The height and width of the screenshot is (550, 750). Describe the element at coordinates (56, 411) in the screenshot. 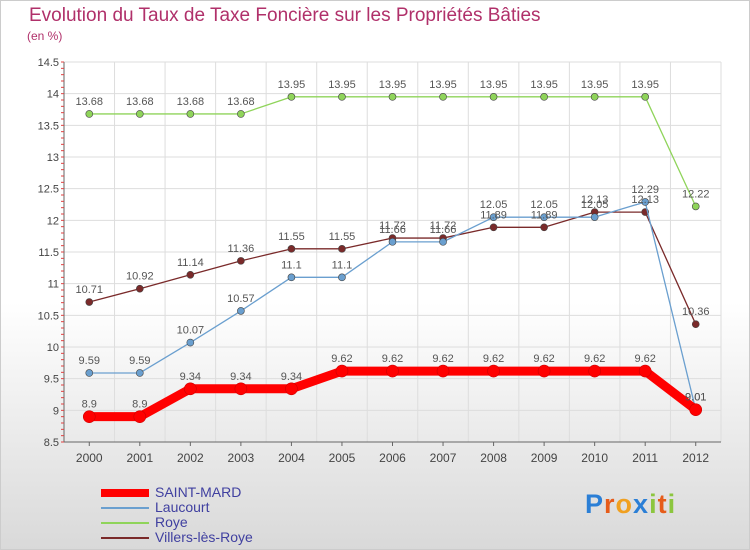

I see `y-tick-label: 9` at that location.